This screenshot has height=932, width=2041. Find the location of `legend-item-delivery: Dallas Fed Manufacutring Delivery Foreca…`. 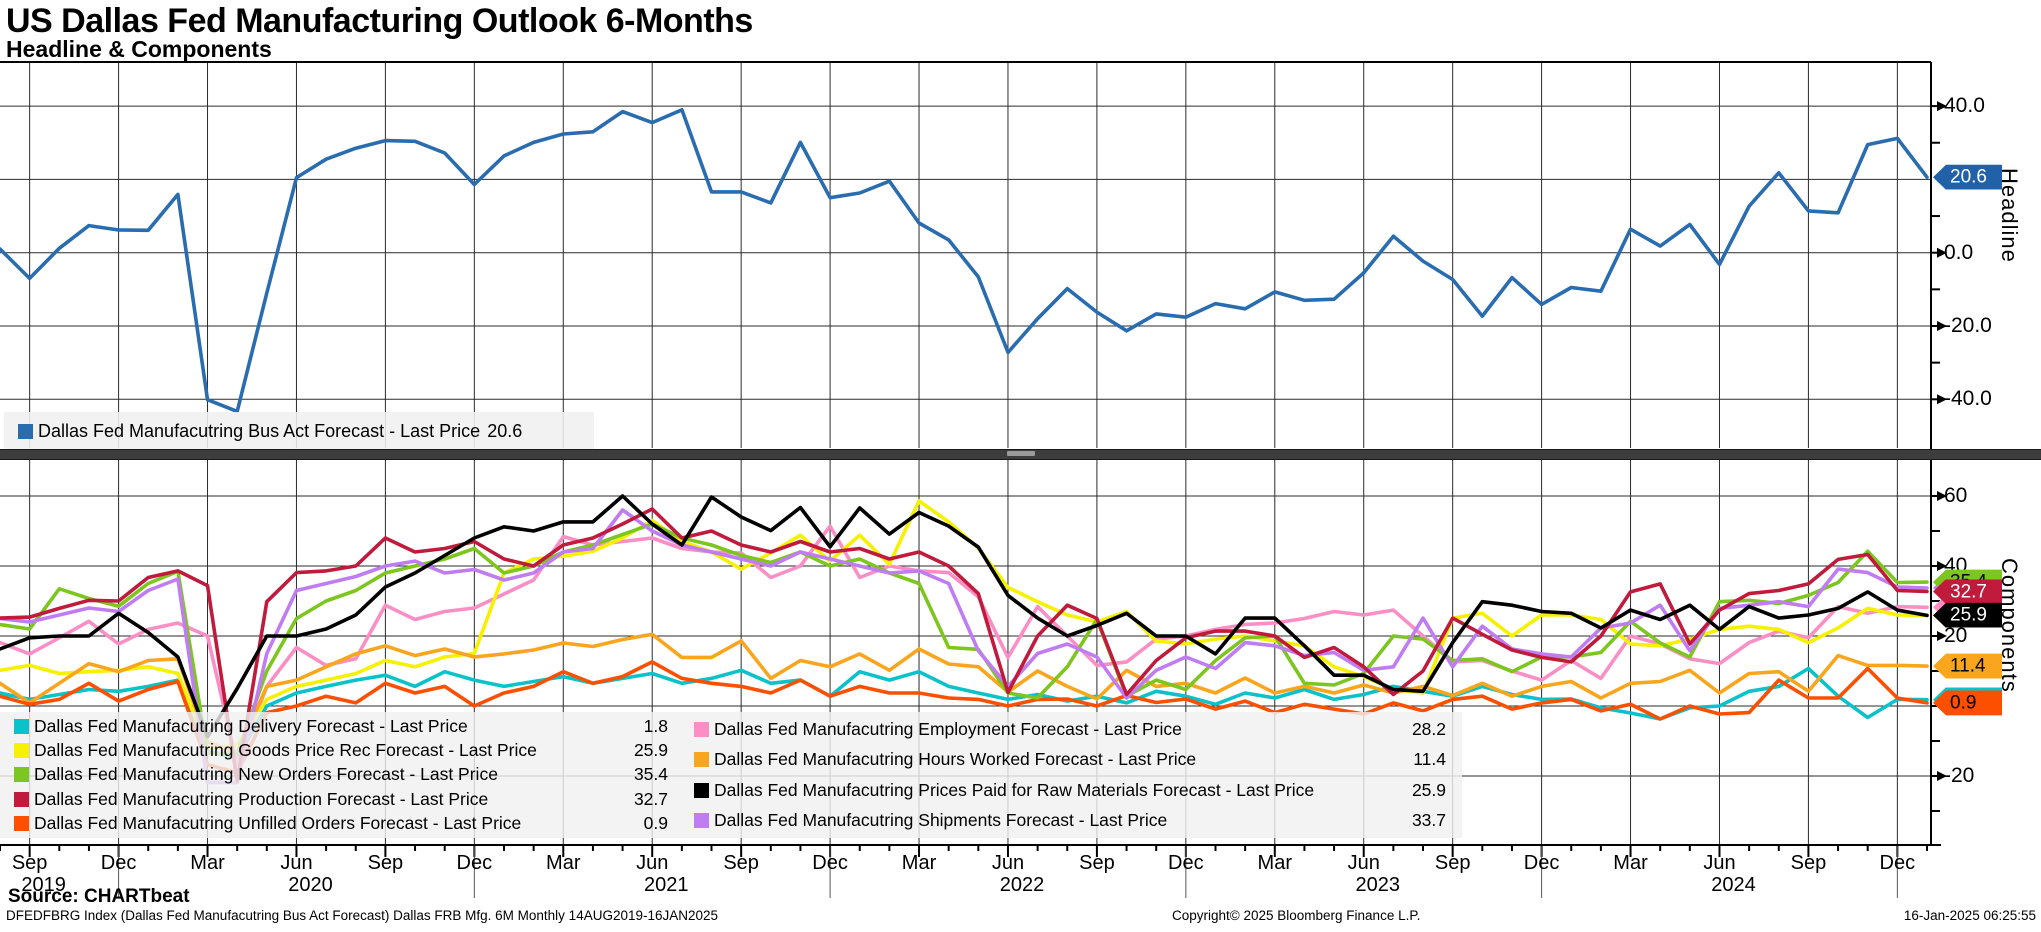

legend-item-delivery: Dallas Fed Manufacutring Delivery Foreca… is located at coordinates (340, 726).